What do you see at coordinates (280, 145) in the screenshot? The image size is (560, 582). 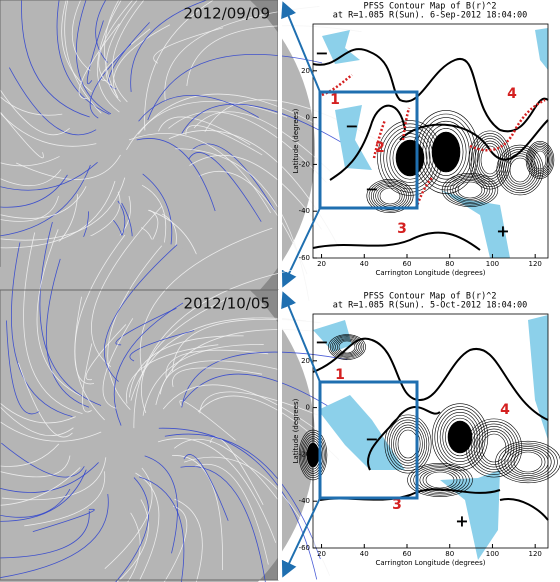 I see `image-clip-right` at bounding box center [280, 145].